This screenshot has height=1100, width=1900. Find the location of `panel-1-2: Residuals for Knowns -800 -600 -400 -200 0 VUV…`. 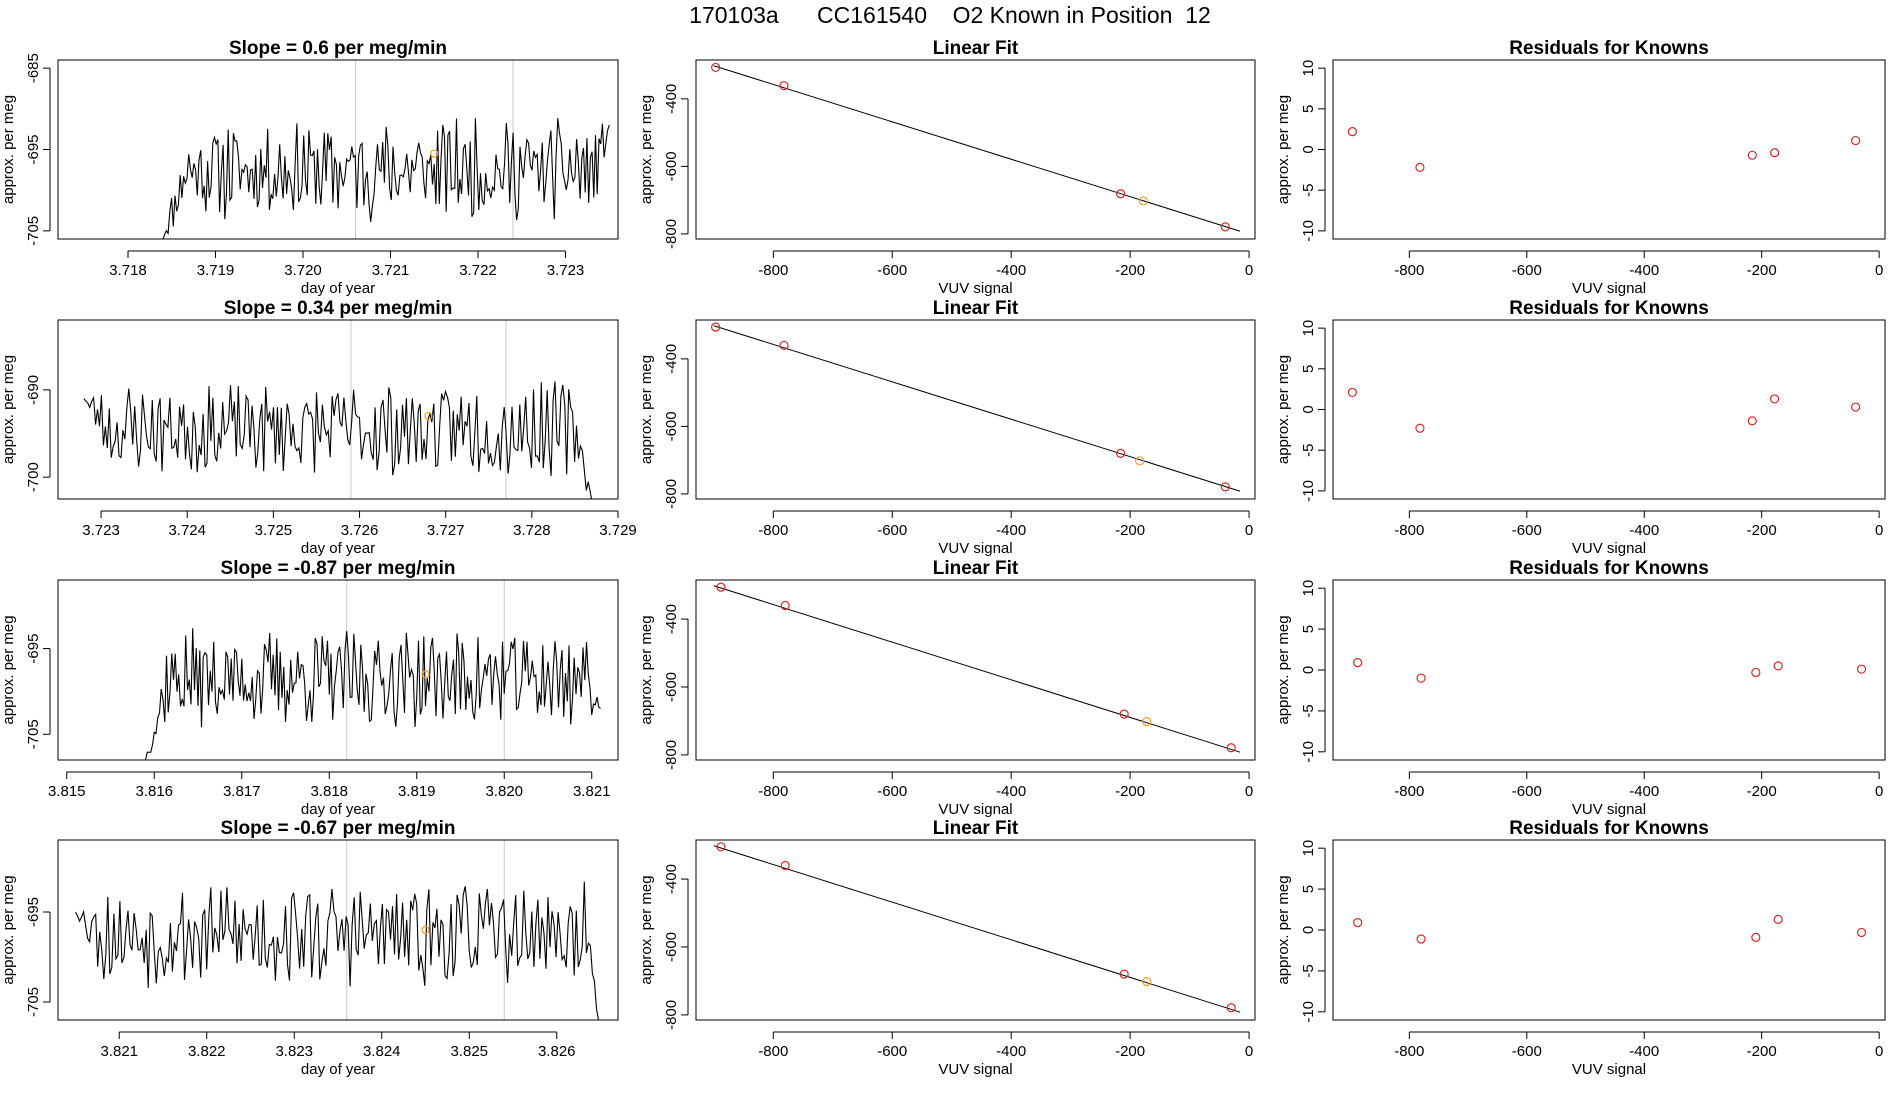

panel-1-2: Residuals for Knowns -800 -600 -400 -200 0 VUV… is located at coordinates (1580, 427).